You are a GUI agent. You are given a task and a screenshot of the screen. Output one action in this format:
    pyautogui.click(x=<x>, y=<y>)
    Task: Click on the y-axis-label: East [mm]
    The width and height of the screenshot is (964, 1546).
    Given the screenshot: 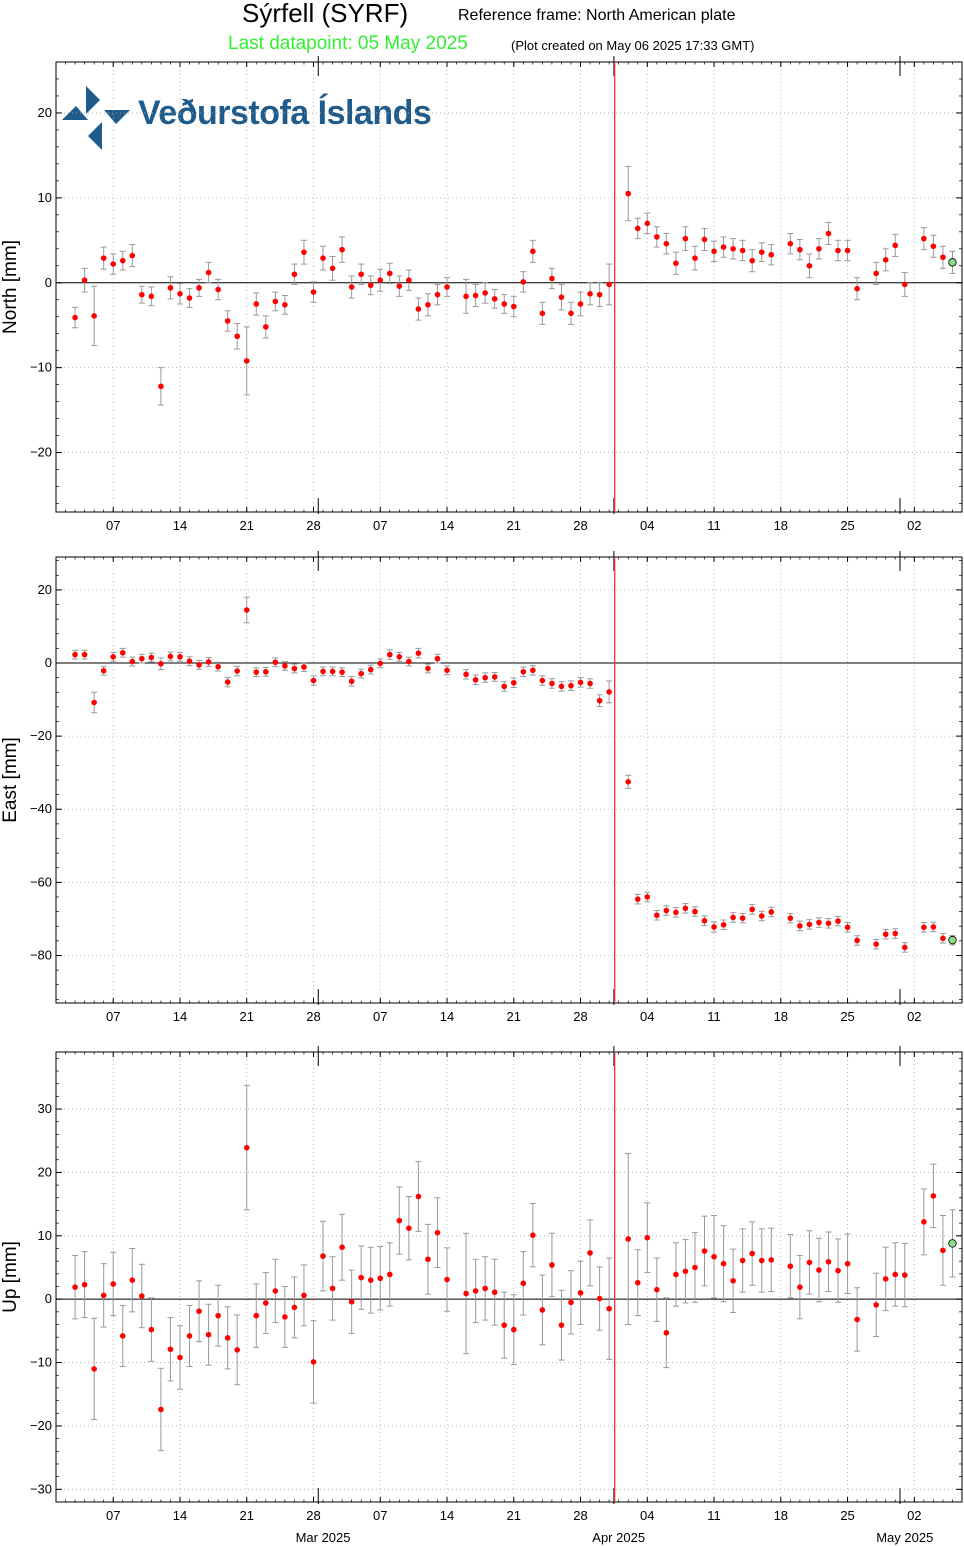 What is the action you would take?
    pyautogui.click(x=10, y=780)
    